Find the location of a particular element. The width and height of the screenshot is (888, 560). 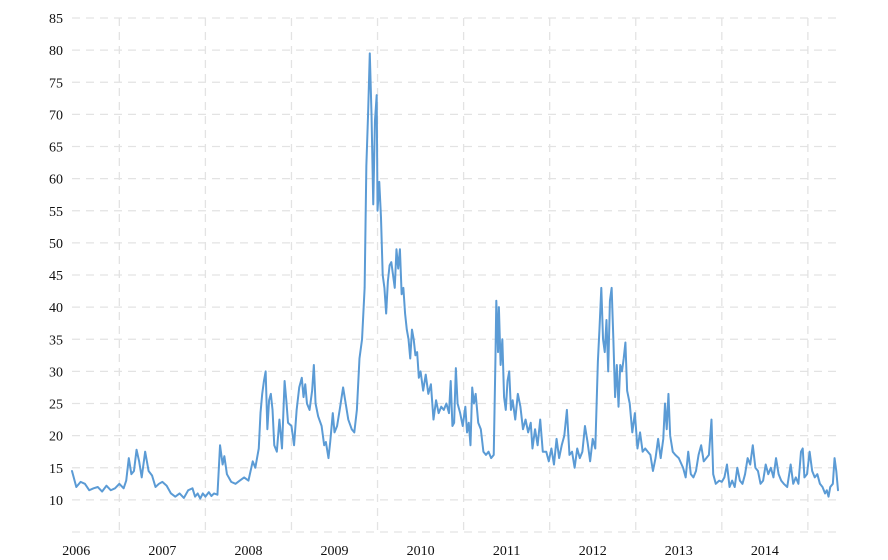

x-axis-ticks: 2006 2007 2008 2009 2010 2011 2012 2013 2014 is located at coordinates (420, 551).